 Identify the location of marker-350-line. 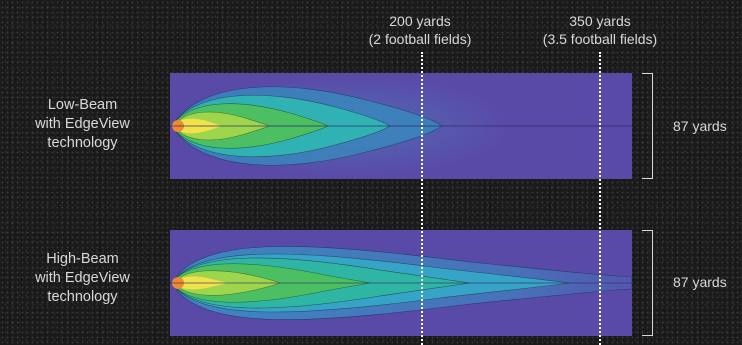
(600, 198).